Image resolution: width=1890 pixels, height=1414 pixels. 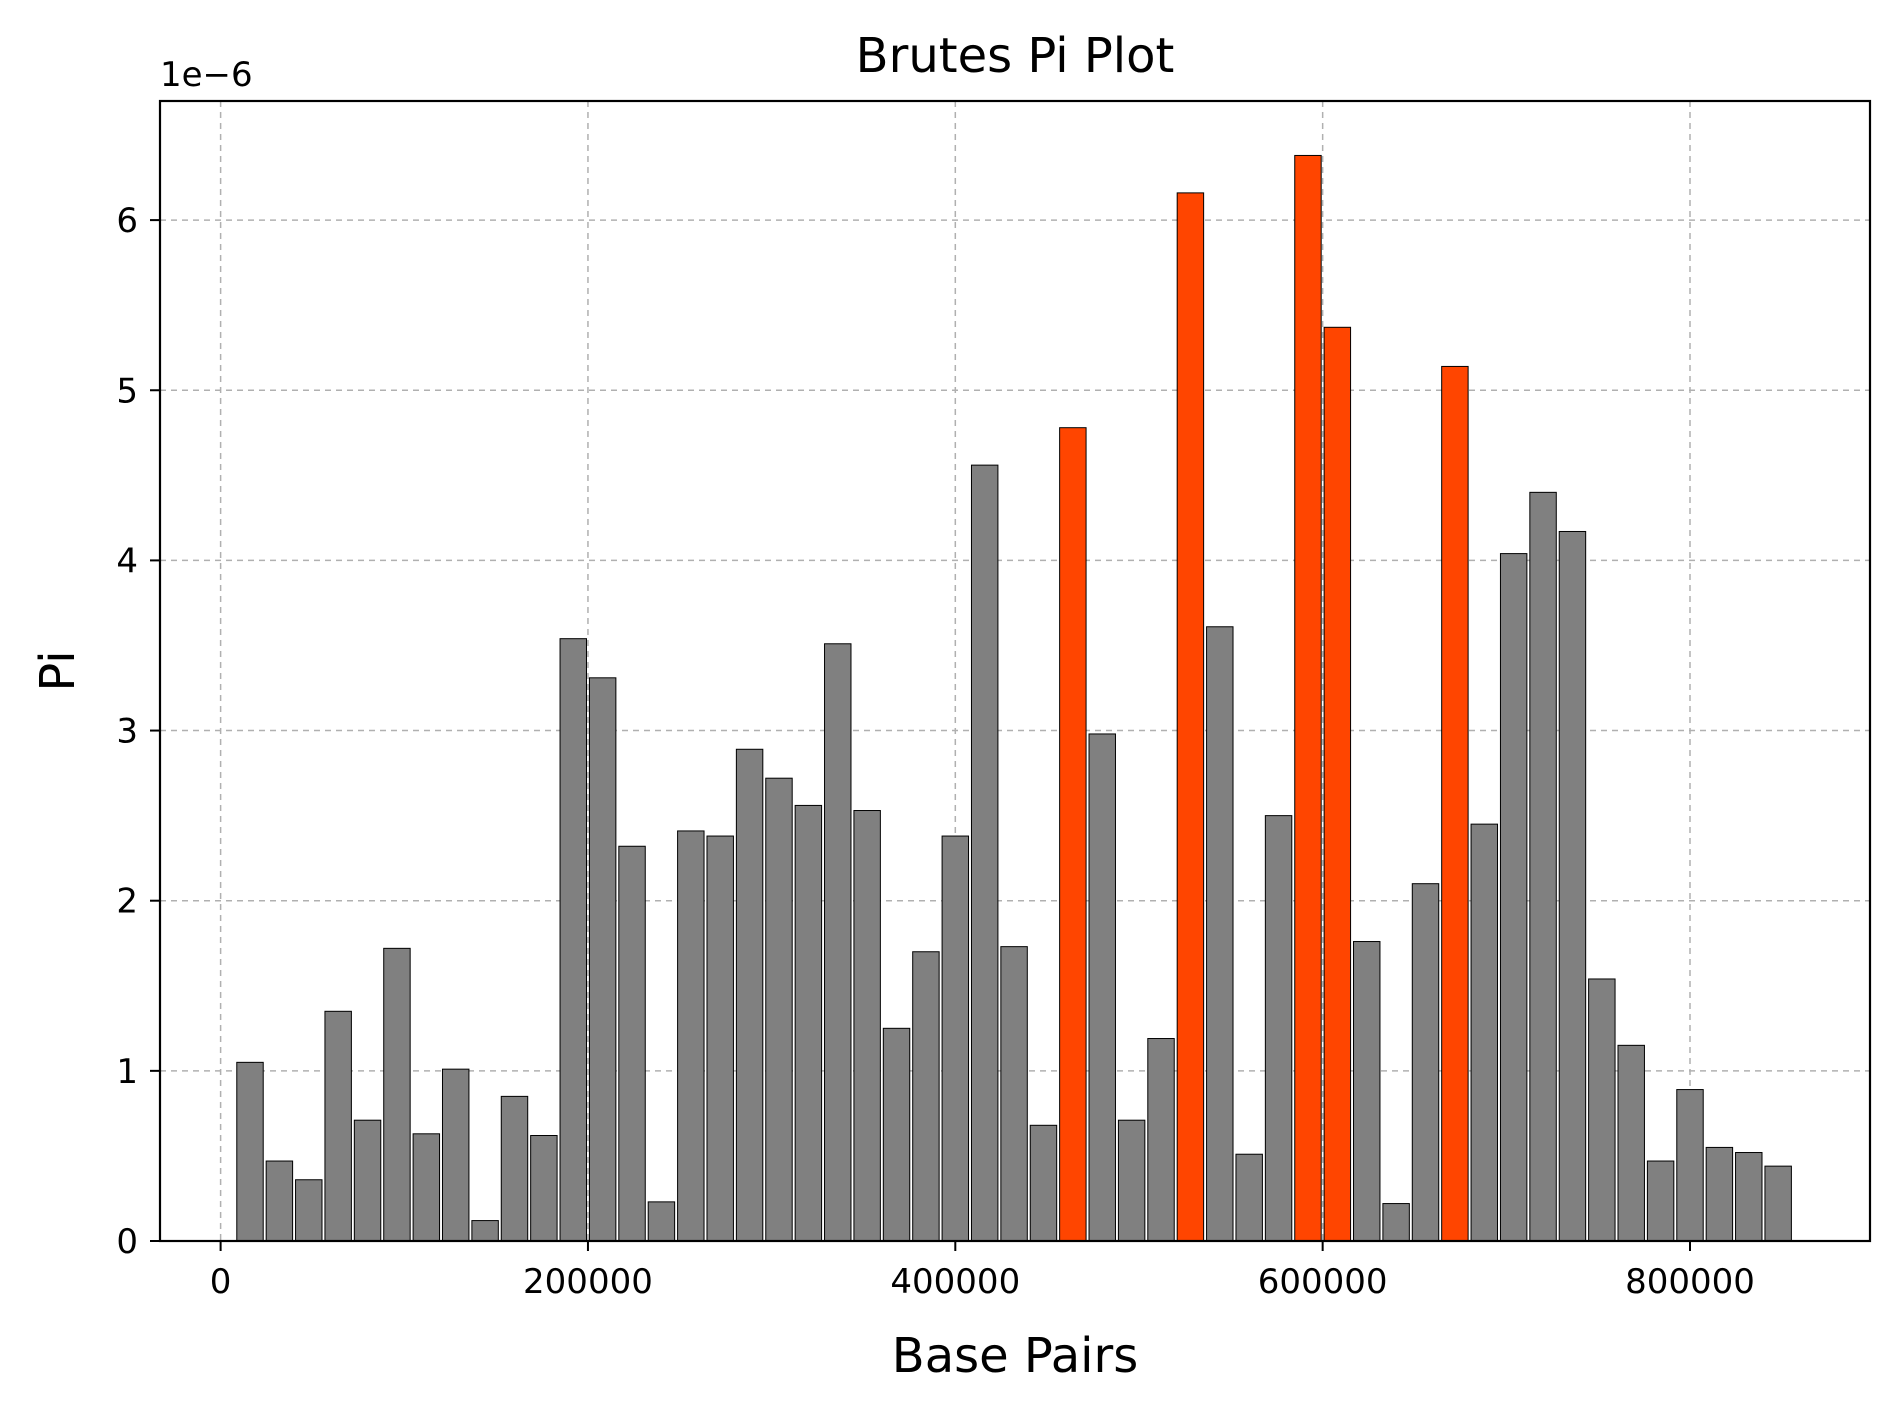 I want to click on y-tick-label: 5, so click(x=127, y=391).